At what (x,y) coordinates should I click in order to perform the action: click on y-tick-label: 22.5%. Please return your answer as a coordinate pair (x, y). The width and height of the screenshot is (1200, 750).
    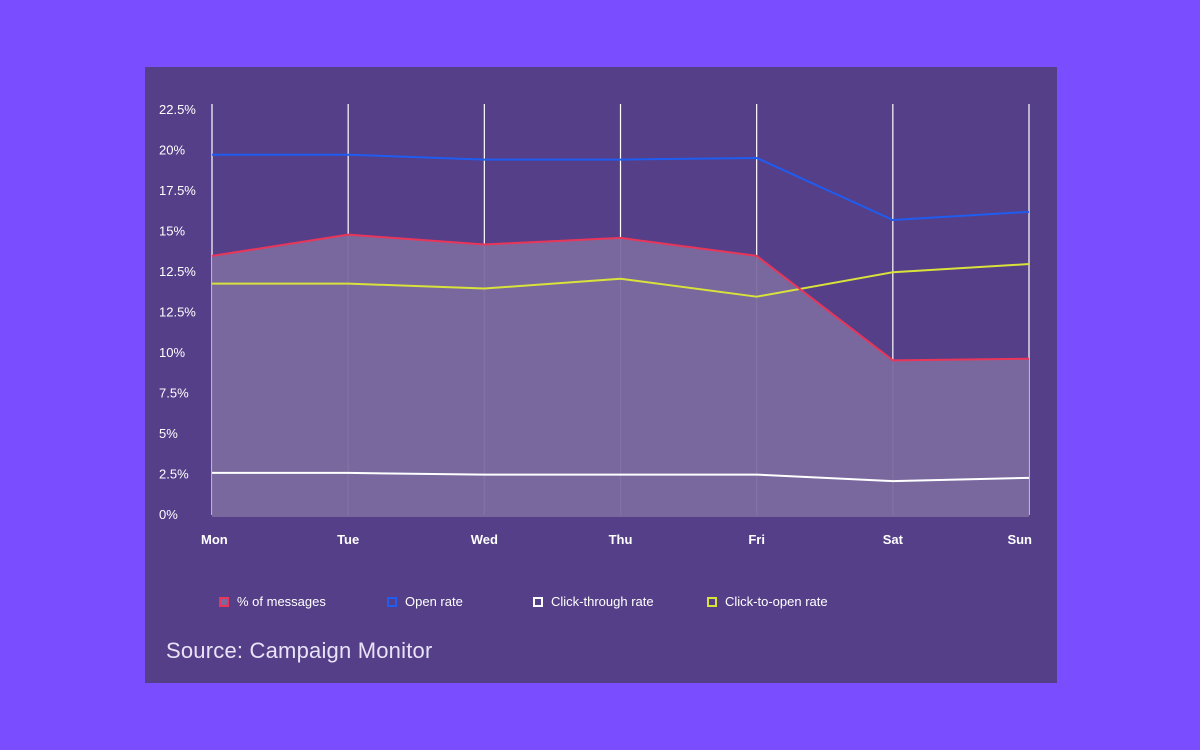
    Looking at the image, I should click on (177, 109).